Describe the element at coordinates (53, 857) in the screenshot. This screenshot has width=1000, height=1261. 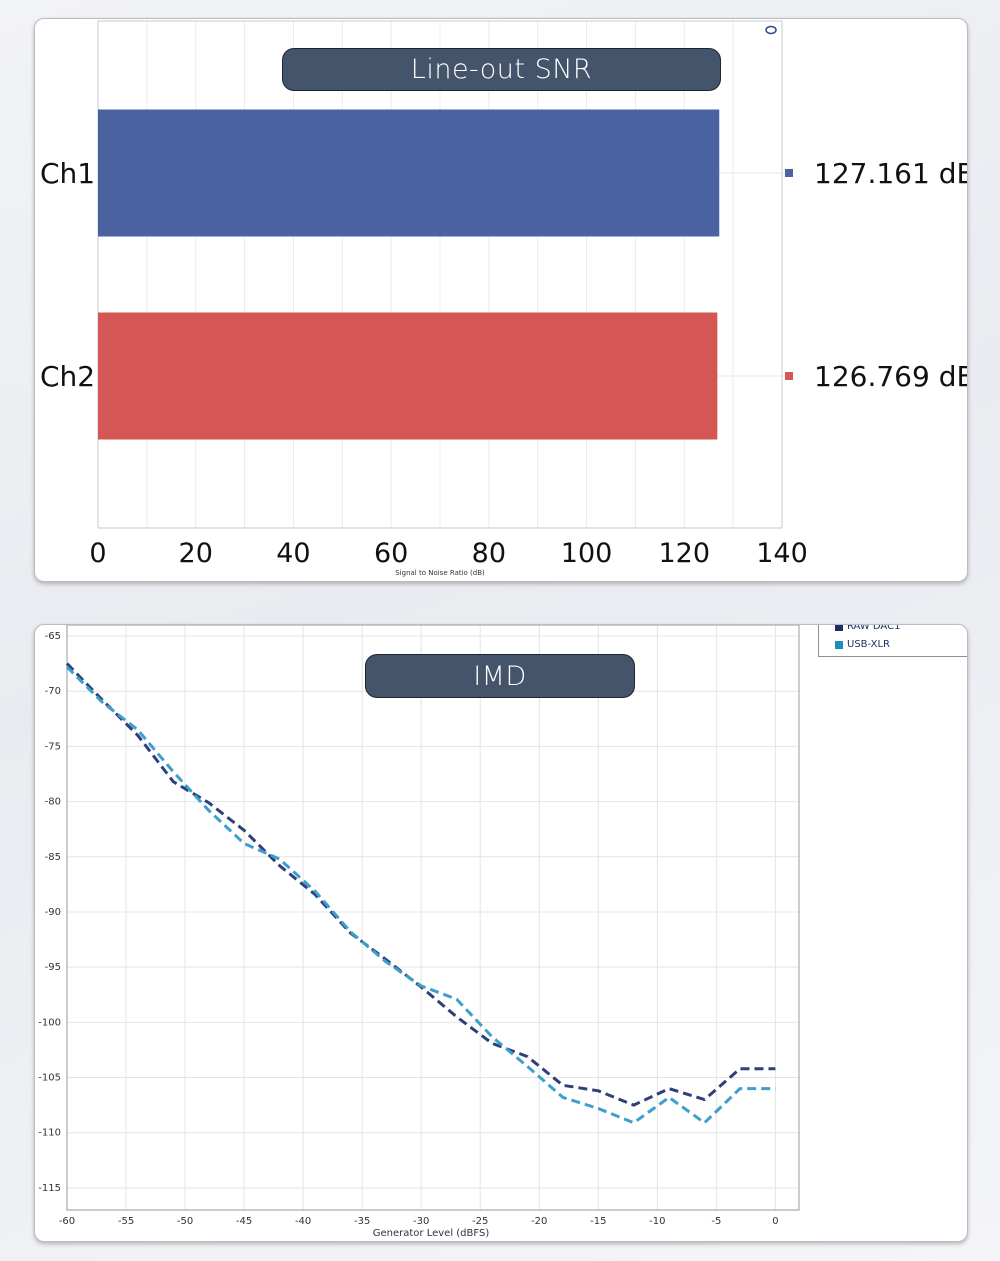
I see `imd-y-tick-label: -85` at that location.